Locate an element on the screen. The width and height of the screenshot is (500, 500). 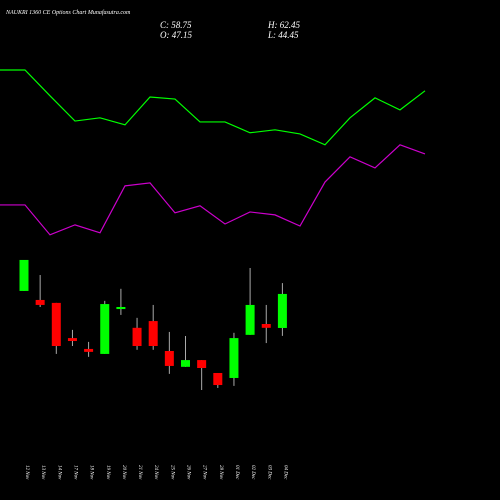
x-tick-label: 19 Nov is located at coordinates (107, 472).